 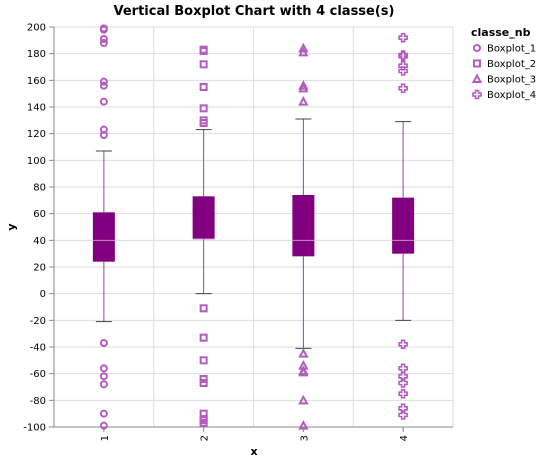 I want to click on y-tick-label: 20, so click(x=39, y=268).